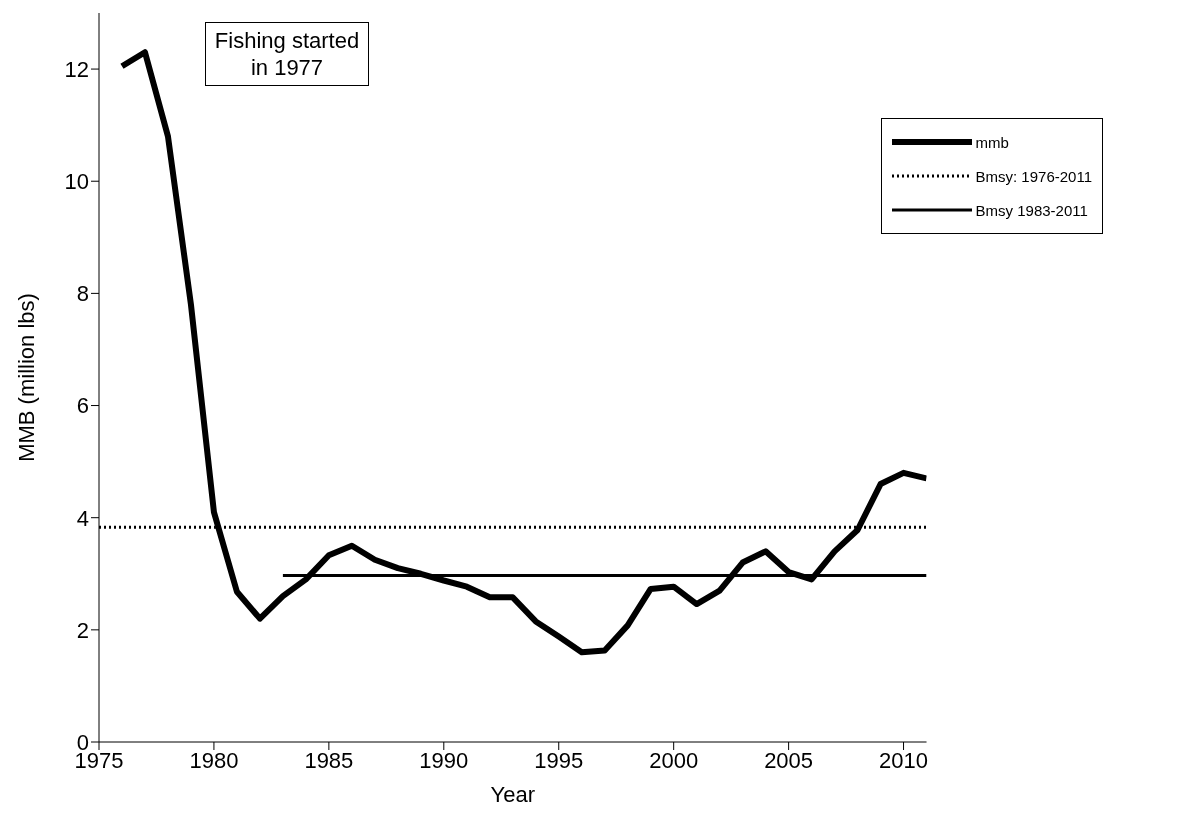 This screenshot has width=1191, height=830. Describe the element at coordinates (904, 760) in the screenshot. I see `x-tick-label: 2010` at that location.